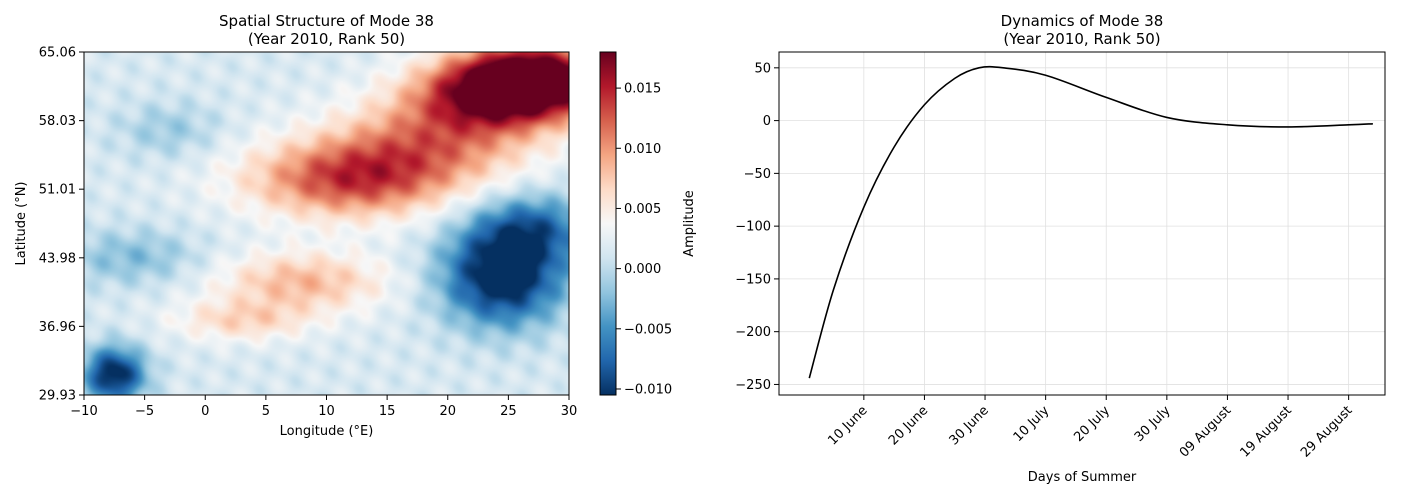  What do you see at coordinates (21, 223) in the screenshot?
I see `heatmap-y-axis-label: Latitude (°N)` at bounding box center [21, 223].